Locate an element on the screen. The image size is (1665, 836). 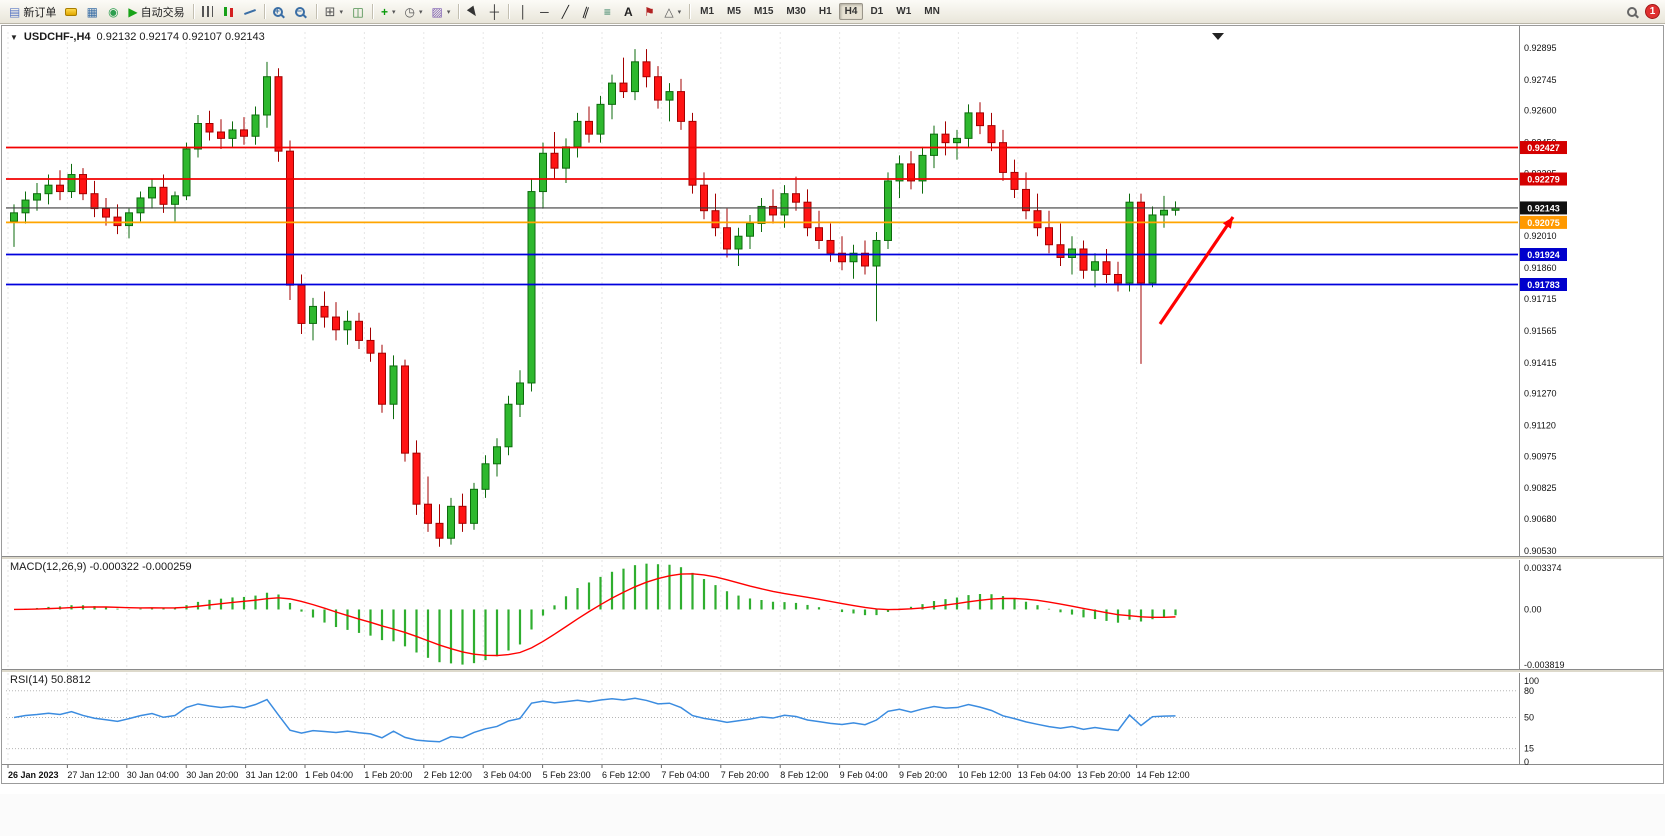
bar-chart-button is located at coordinates (208, 12).